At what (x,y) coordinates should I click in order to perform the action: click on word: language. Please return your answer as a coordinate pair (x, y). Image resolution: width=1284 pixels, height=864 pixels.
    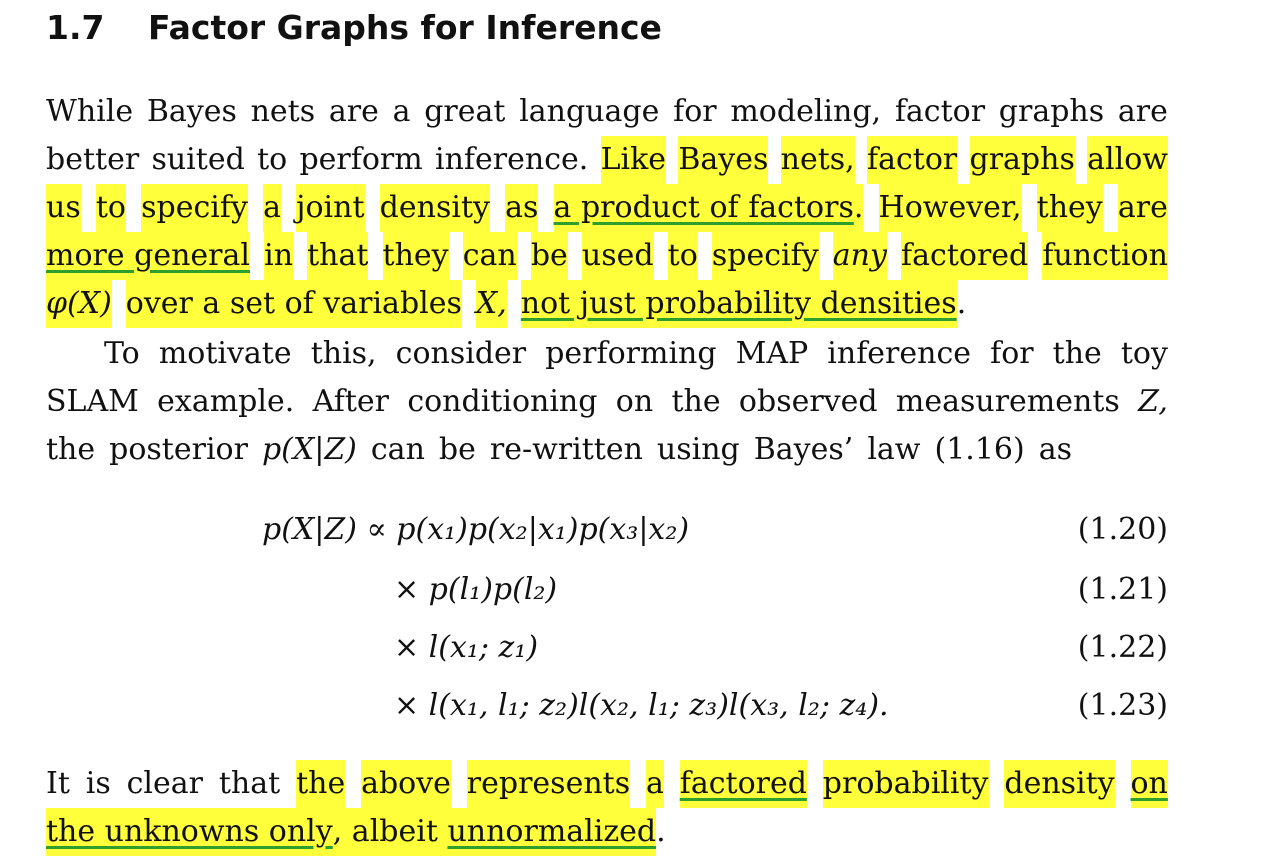
    Looking at the image, I should click on (589, 111).